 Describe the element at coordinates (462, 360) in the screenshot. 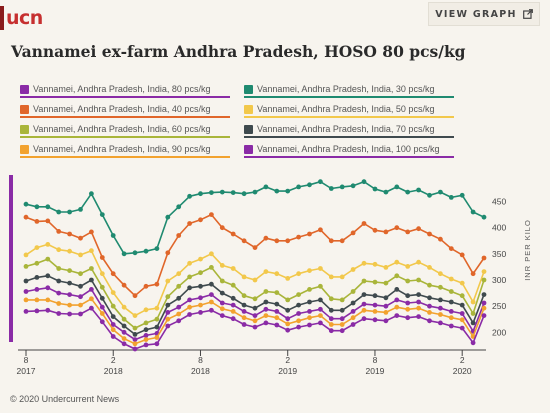

I see `x-tick-month-label: 2` at that location.